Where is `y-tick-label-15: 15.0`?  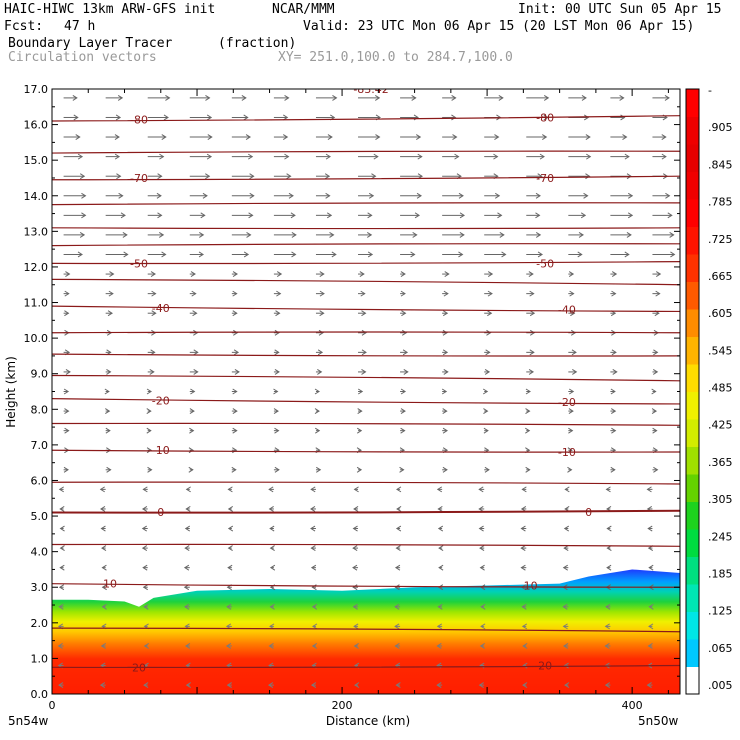
y-tick-label-15: 15.0 is located at coordinates (36, 160).